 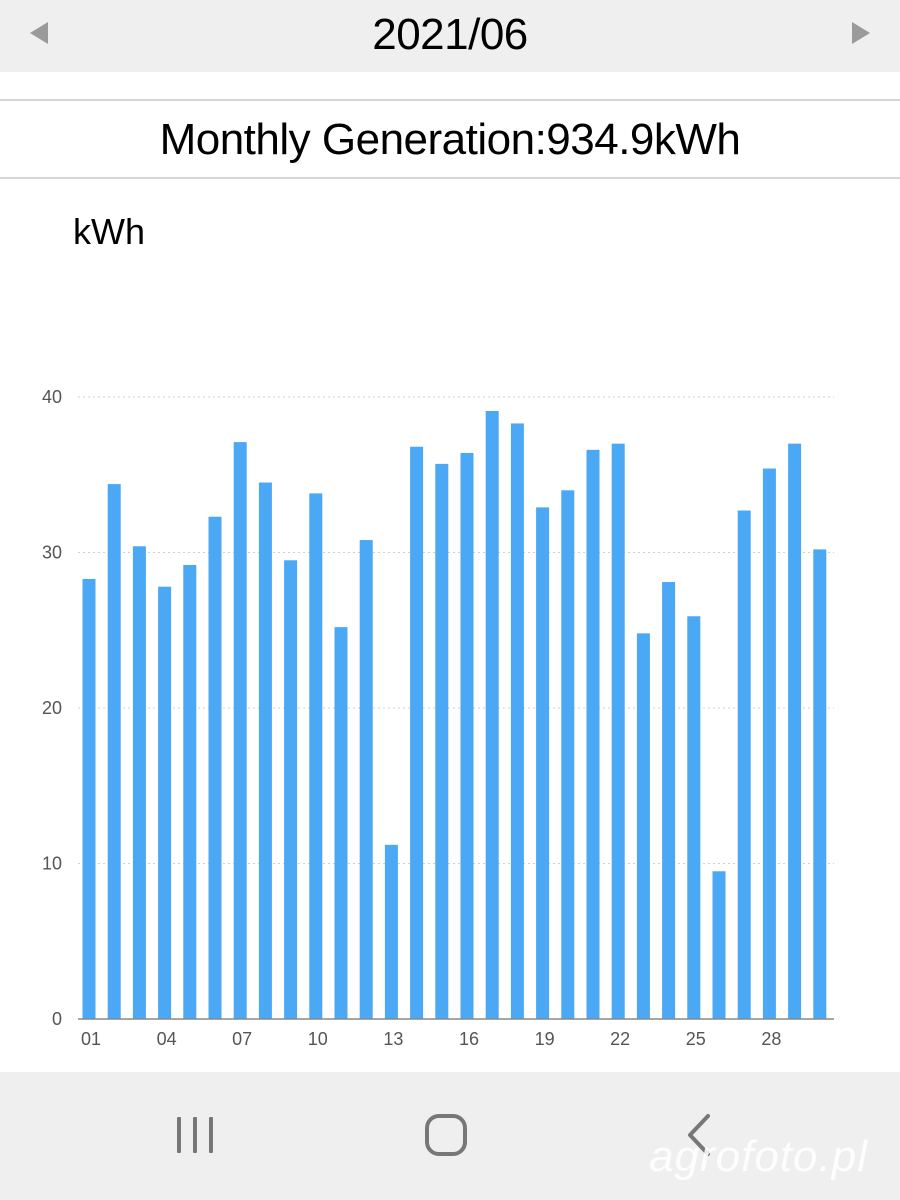 What do you see at coordinates (620, 1039) in the screenshot?
I see `x-tick-label: 22` at bounding box center [620, 1039].